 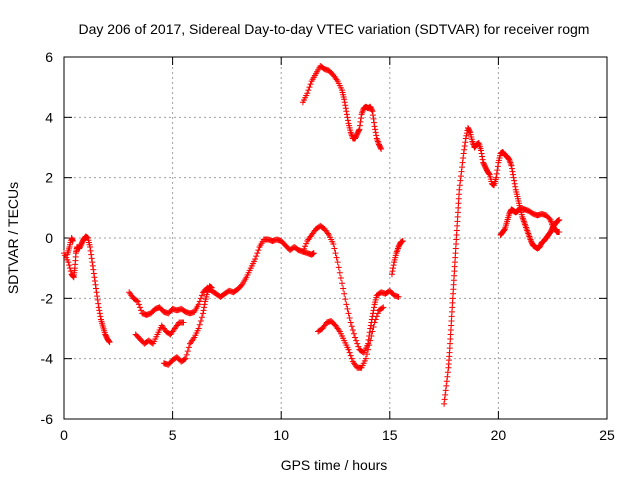 What do you see at coordinates (70, 246) in the screenshot?
I see `series-track-1b` at bounding box center [70, 246].